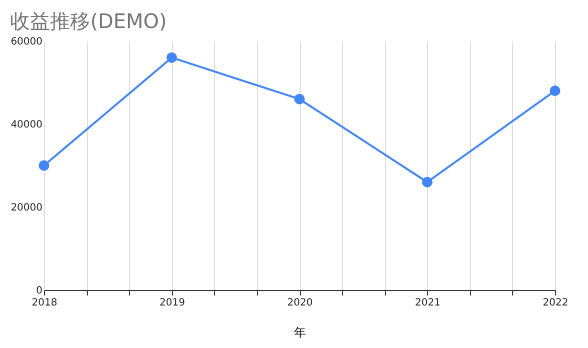 The height and width of the screenshot is (348, 588). What do you see at coordinates (300, 333) in the screenshot?
I see `x-axis-title: 年` at bounding box center [300, 333].